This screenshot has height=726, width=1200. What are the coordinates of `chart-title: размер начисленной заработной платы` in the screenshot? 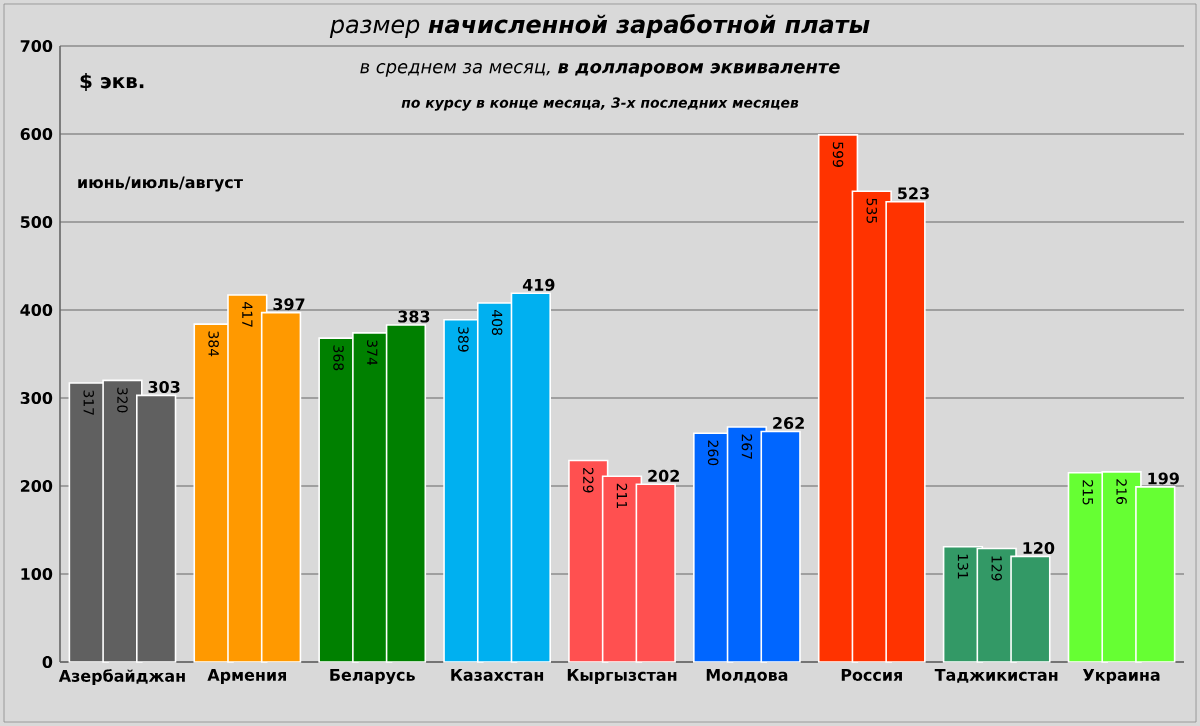 It's located at (599, 26).